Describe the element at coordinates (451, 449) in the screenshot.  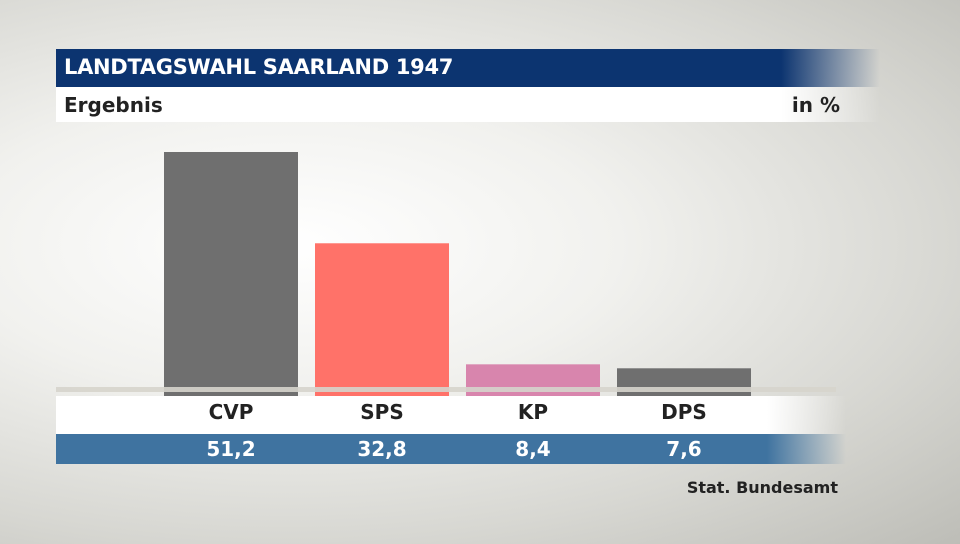
I see `value-label-bar: 51,2 32,8 8,4 7,6` at that location.